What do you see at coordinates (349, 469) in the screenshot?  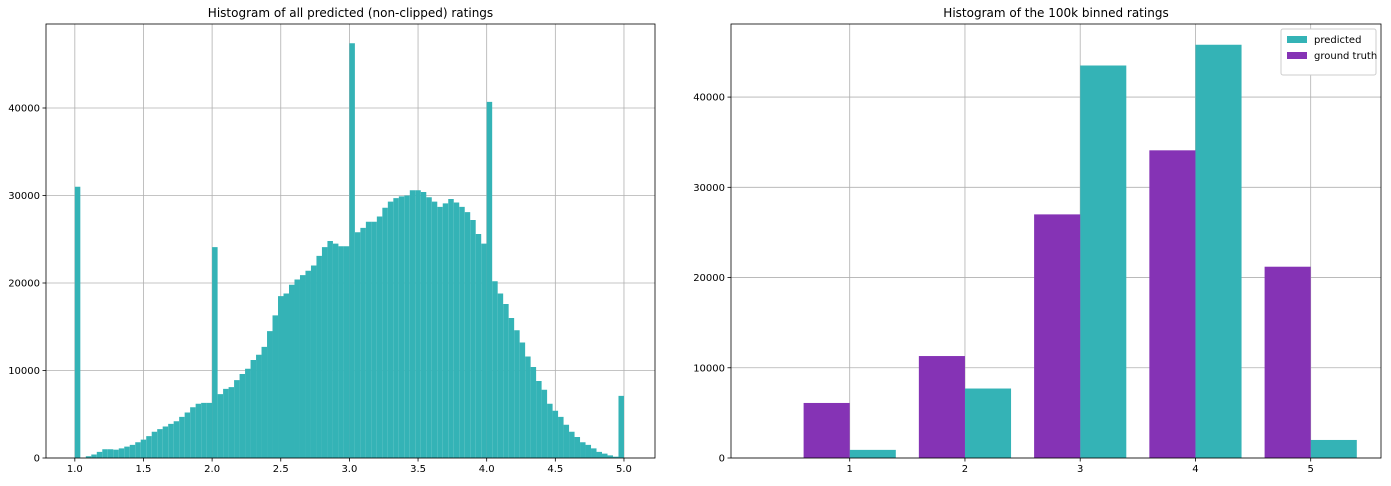 I see `x-tick-label: 3.0` at bounding box center [349, 469].